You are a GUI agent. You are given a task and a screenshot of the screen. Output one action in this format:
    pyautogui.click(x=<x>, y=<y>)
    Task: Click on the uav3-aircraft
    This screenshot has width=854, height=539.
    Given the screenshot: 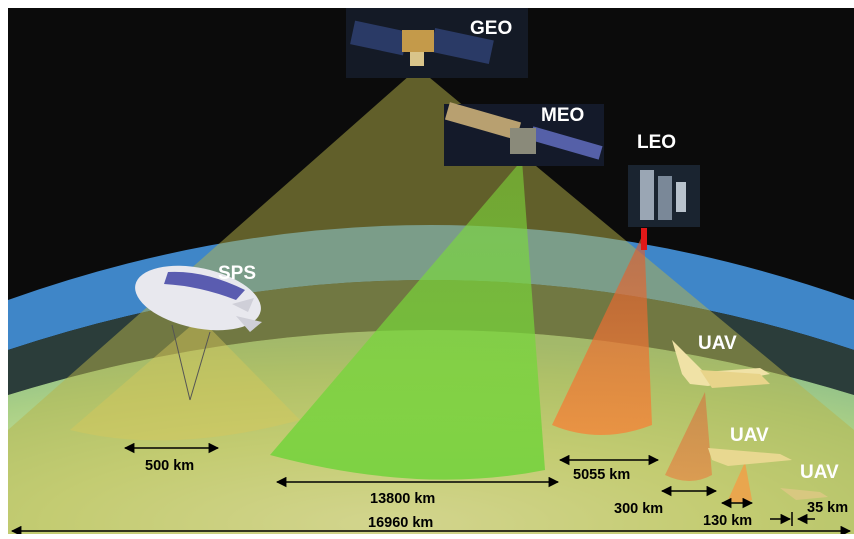 What is the action you would take?
    pyautogui.click(x=804, y=494)
    